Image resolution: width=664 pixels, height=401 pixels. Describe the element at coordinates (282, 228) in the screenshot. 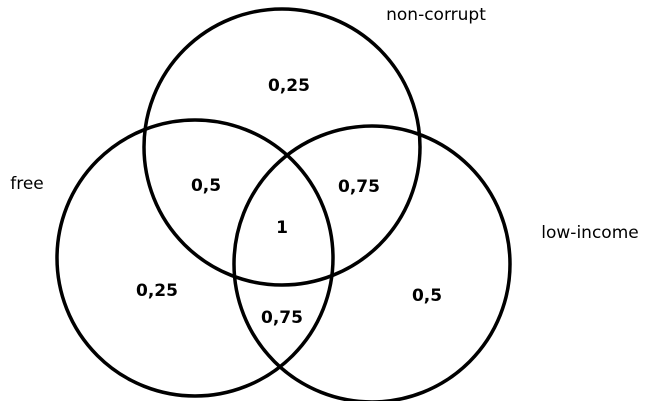

I see `region-label: 1` at that location.